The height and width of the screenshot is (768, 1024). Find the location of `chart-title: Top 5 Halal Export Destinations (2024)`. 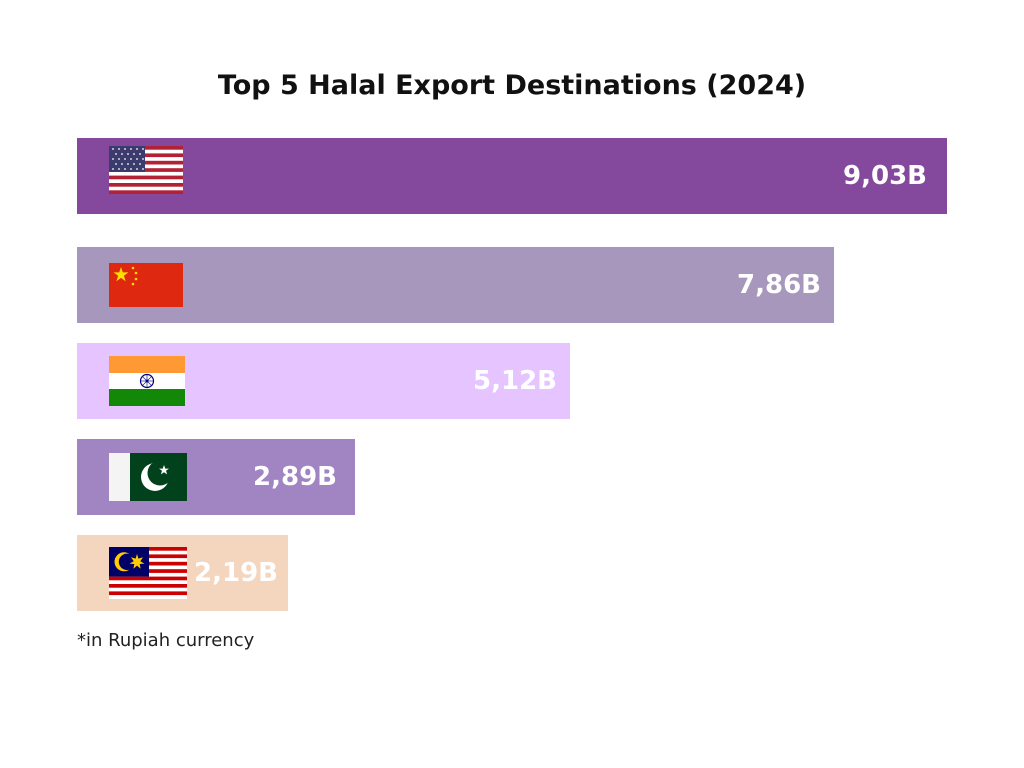

chart-title: Top 5 Halal Export Destinations (2024) is located at coordinates (512, 85).